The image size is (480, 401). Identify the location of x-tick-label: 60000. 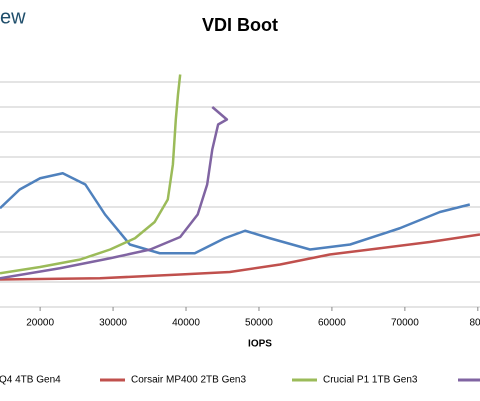
(332, 323).